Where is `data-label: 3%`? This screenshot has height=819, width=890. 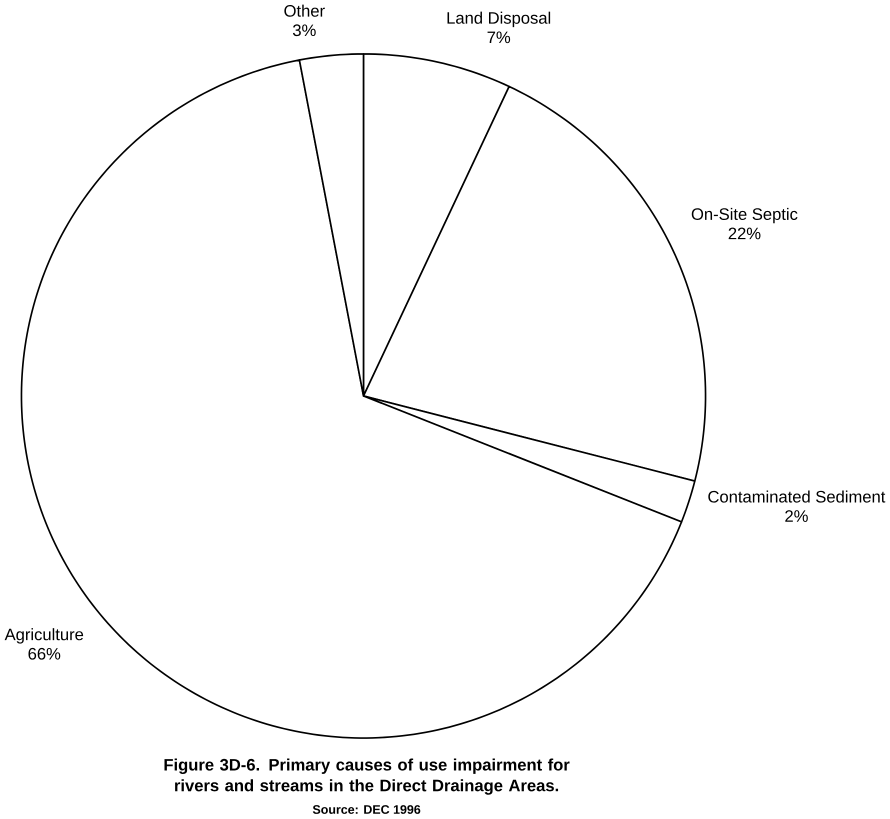 data-label: 3% is located at coordinates (304, 30).